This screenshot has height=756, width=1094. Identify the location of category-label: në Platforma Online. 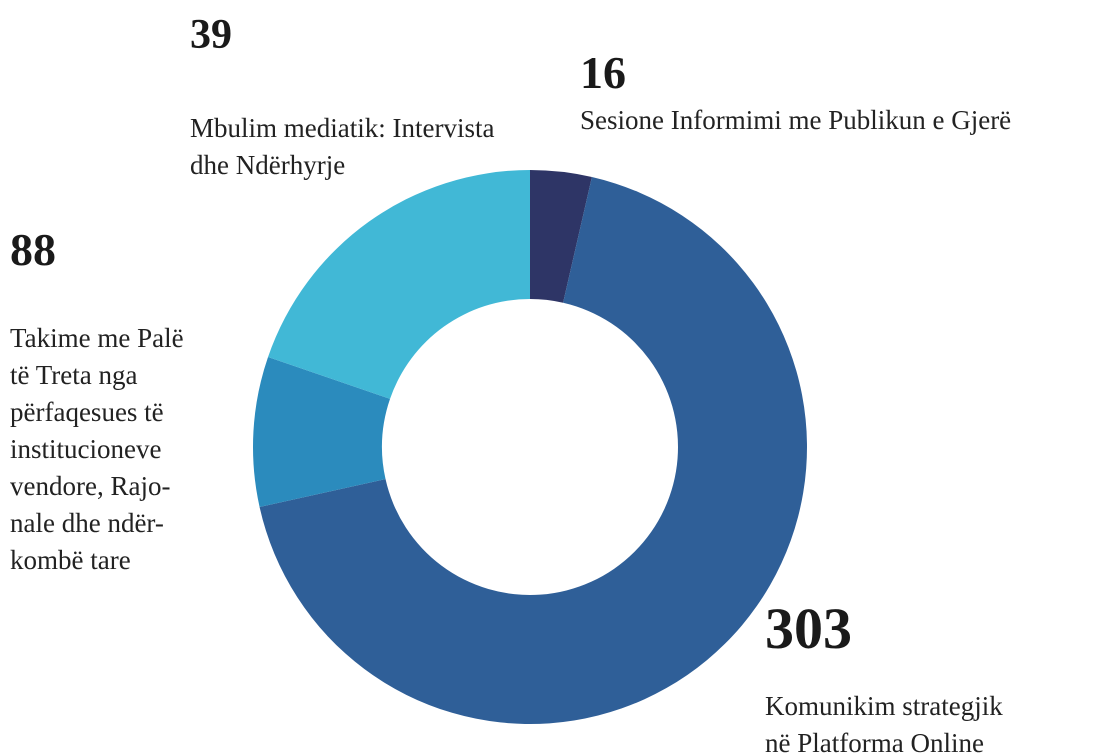
(874, 742).